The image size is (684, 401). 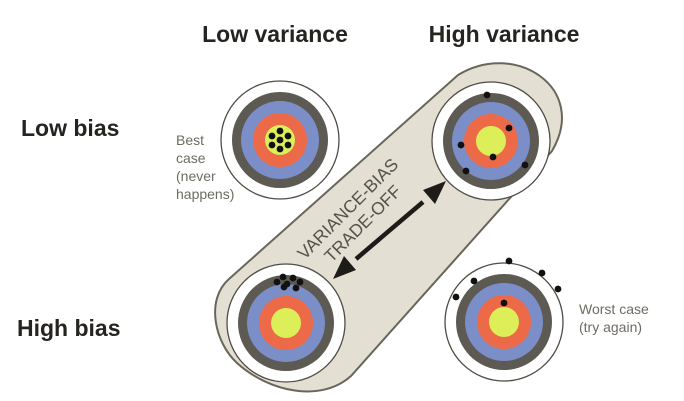 What do you see at coordinates (70, 128) in the screenshot?
I see `row-heading-low-bias: Low bias` at bounding box center [70, 128].